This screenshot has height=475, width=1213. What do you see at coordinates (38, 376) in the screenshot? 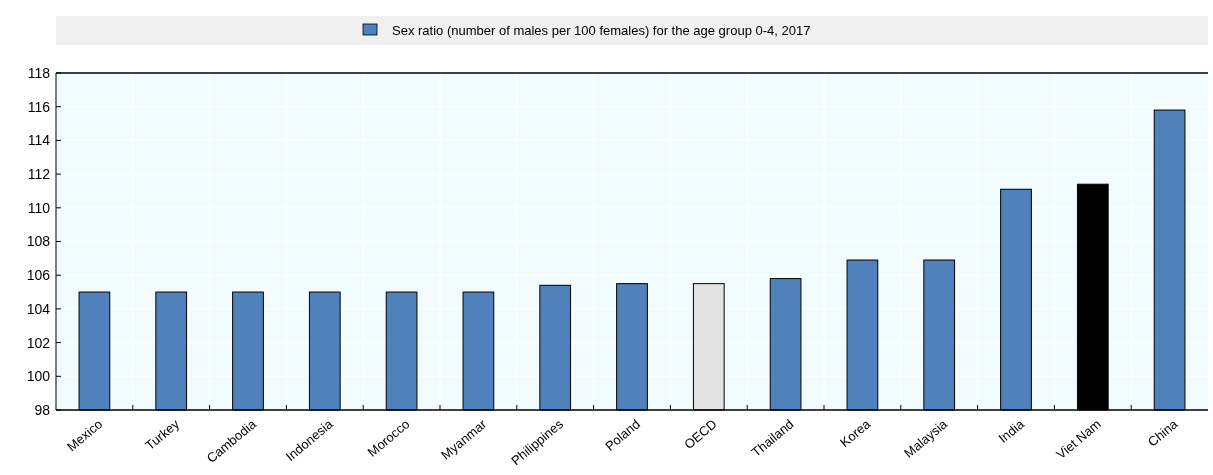
I see `y-tick-label: 100` at bounding box center [38, 376].